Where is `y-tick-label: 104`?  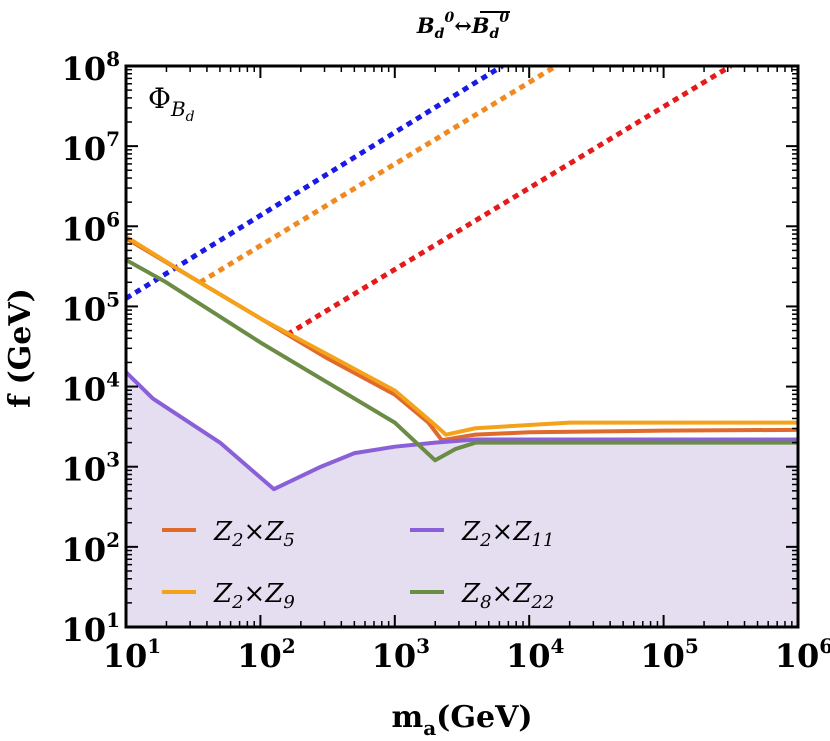
y-tick-label: 104 is located at coordinates (91, 388).